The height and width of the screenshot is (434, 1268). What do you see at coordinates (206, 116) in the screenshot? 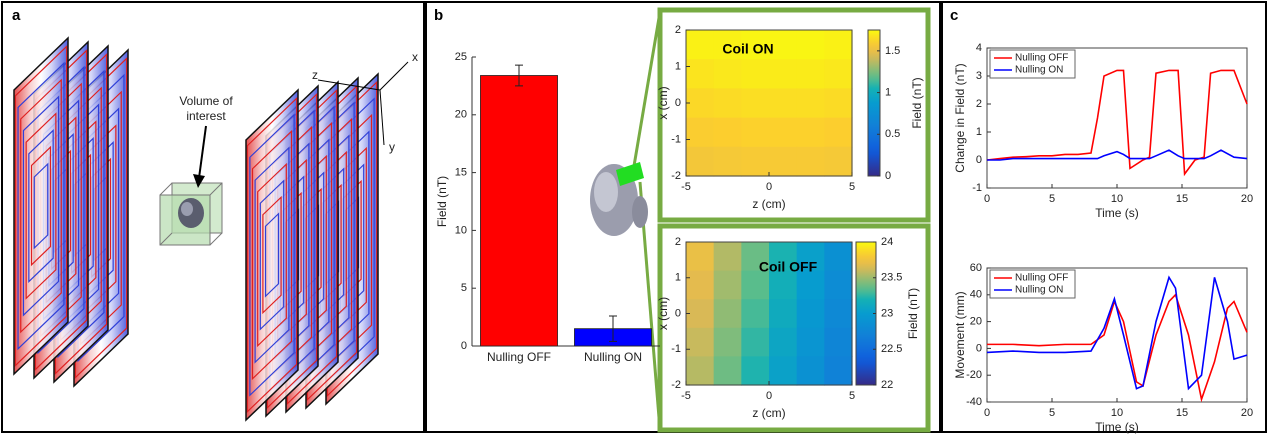
I see `annotation: interest` at bounding box center [206, 116].